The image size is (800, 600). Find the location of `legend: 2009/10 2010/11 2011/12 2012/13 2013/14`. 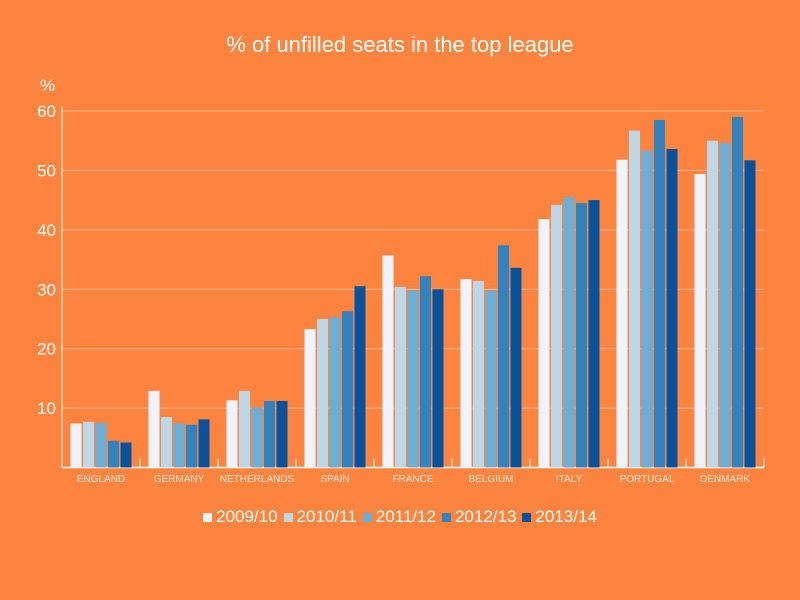

legend: 2009/10 2010/11 2011/12 2012/13 2013/14 is located at coordinates (400, 517).